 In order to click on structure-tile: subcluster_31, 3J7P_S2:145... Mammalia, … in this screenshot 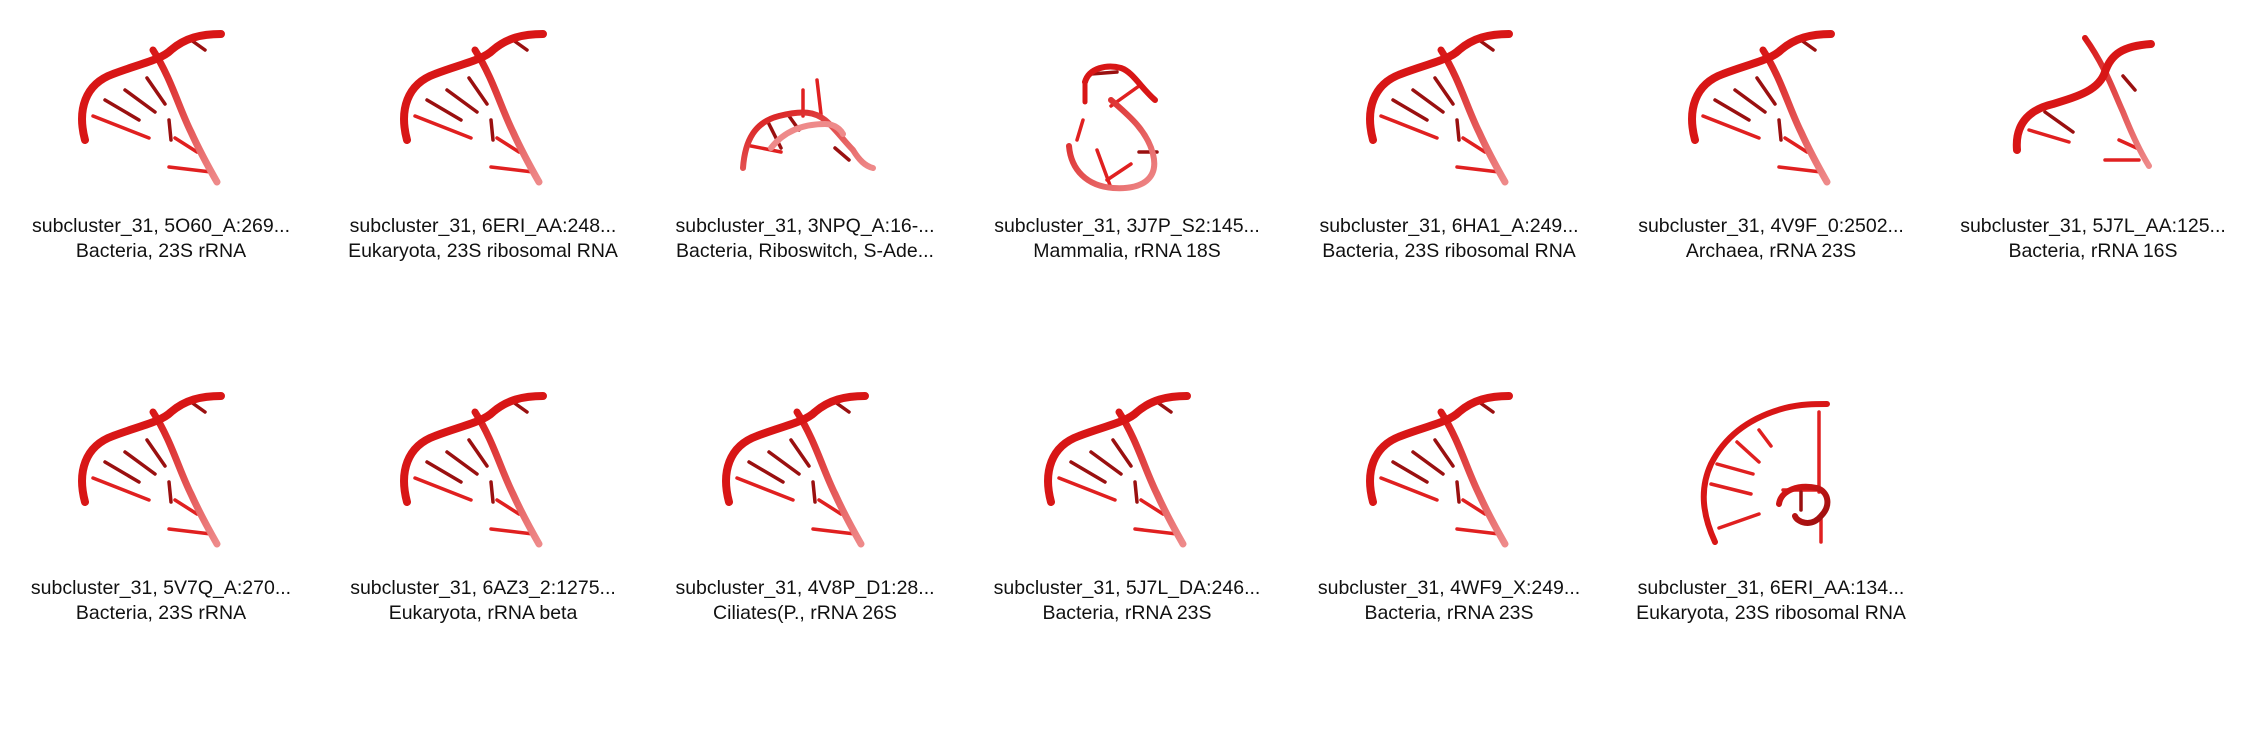, I will do `click(1127, 135)`.